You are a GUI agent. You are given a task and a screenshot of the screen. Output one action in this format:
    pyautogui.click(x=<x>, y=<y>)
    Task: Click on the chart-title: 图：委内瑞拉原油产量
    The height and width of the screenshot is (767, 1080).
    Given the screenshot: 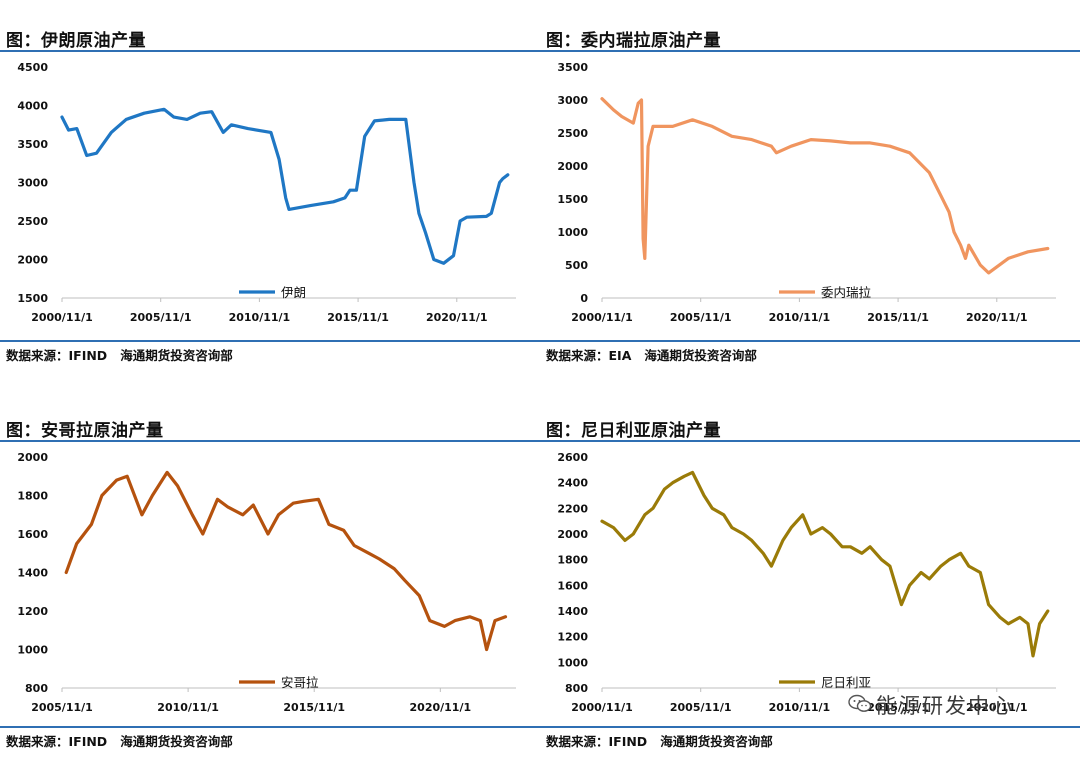 What is the action you would take?
    pyautogui.click(x=633, y=41)
    